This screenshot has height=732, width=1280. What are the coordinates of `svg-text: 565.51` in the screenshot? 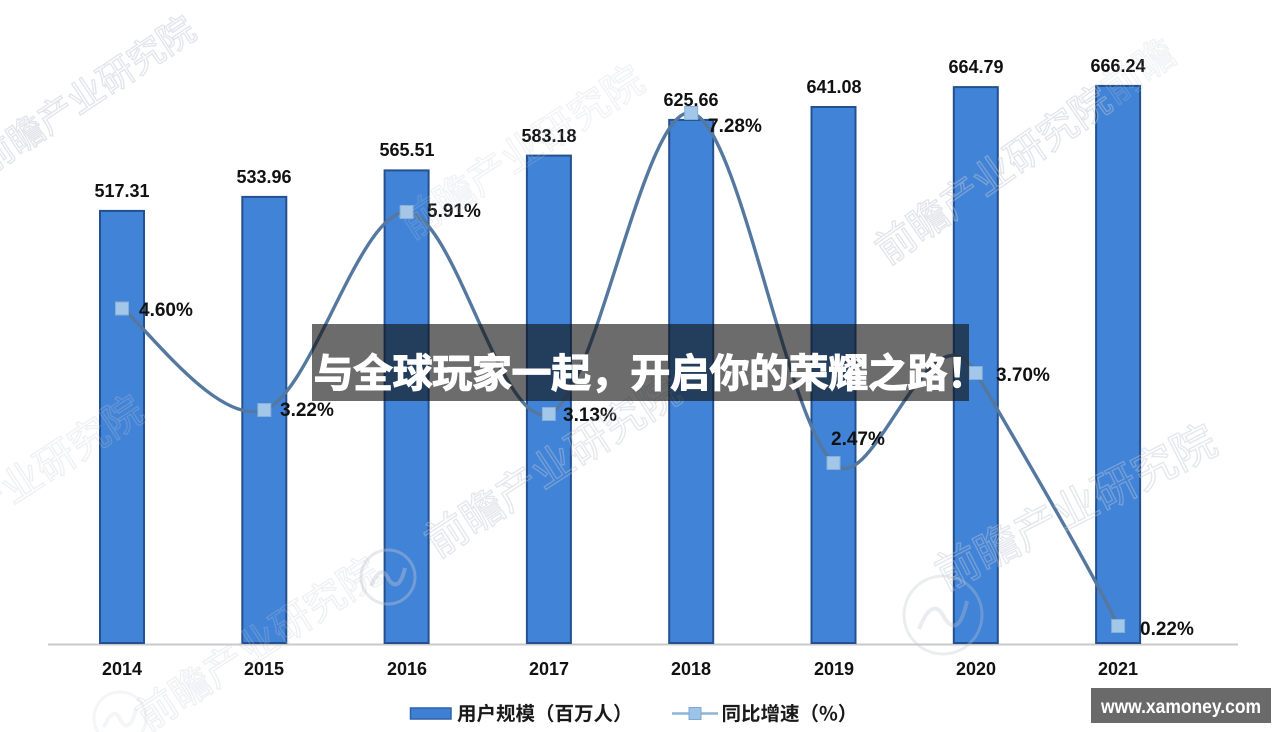 It's located at (406, 150).